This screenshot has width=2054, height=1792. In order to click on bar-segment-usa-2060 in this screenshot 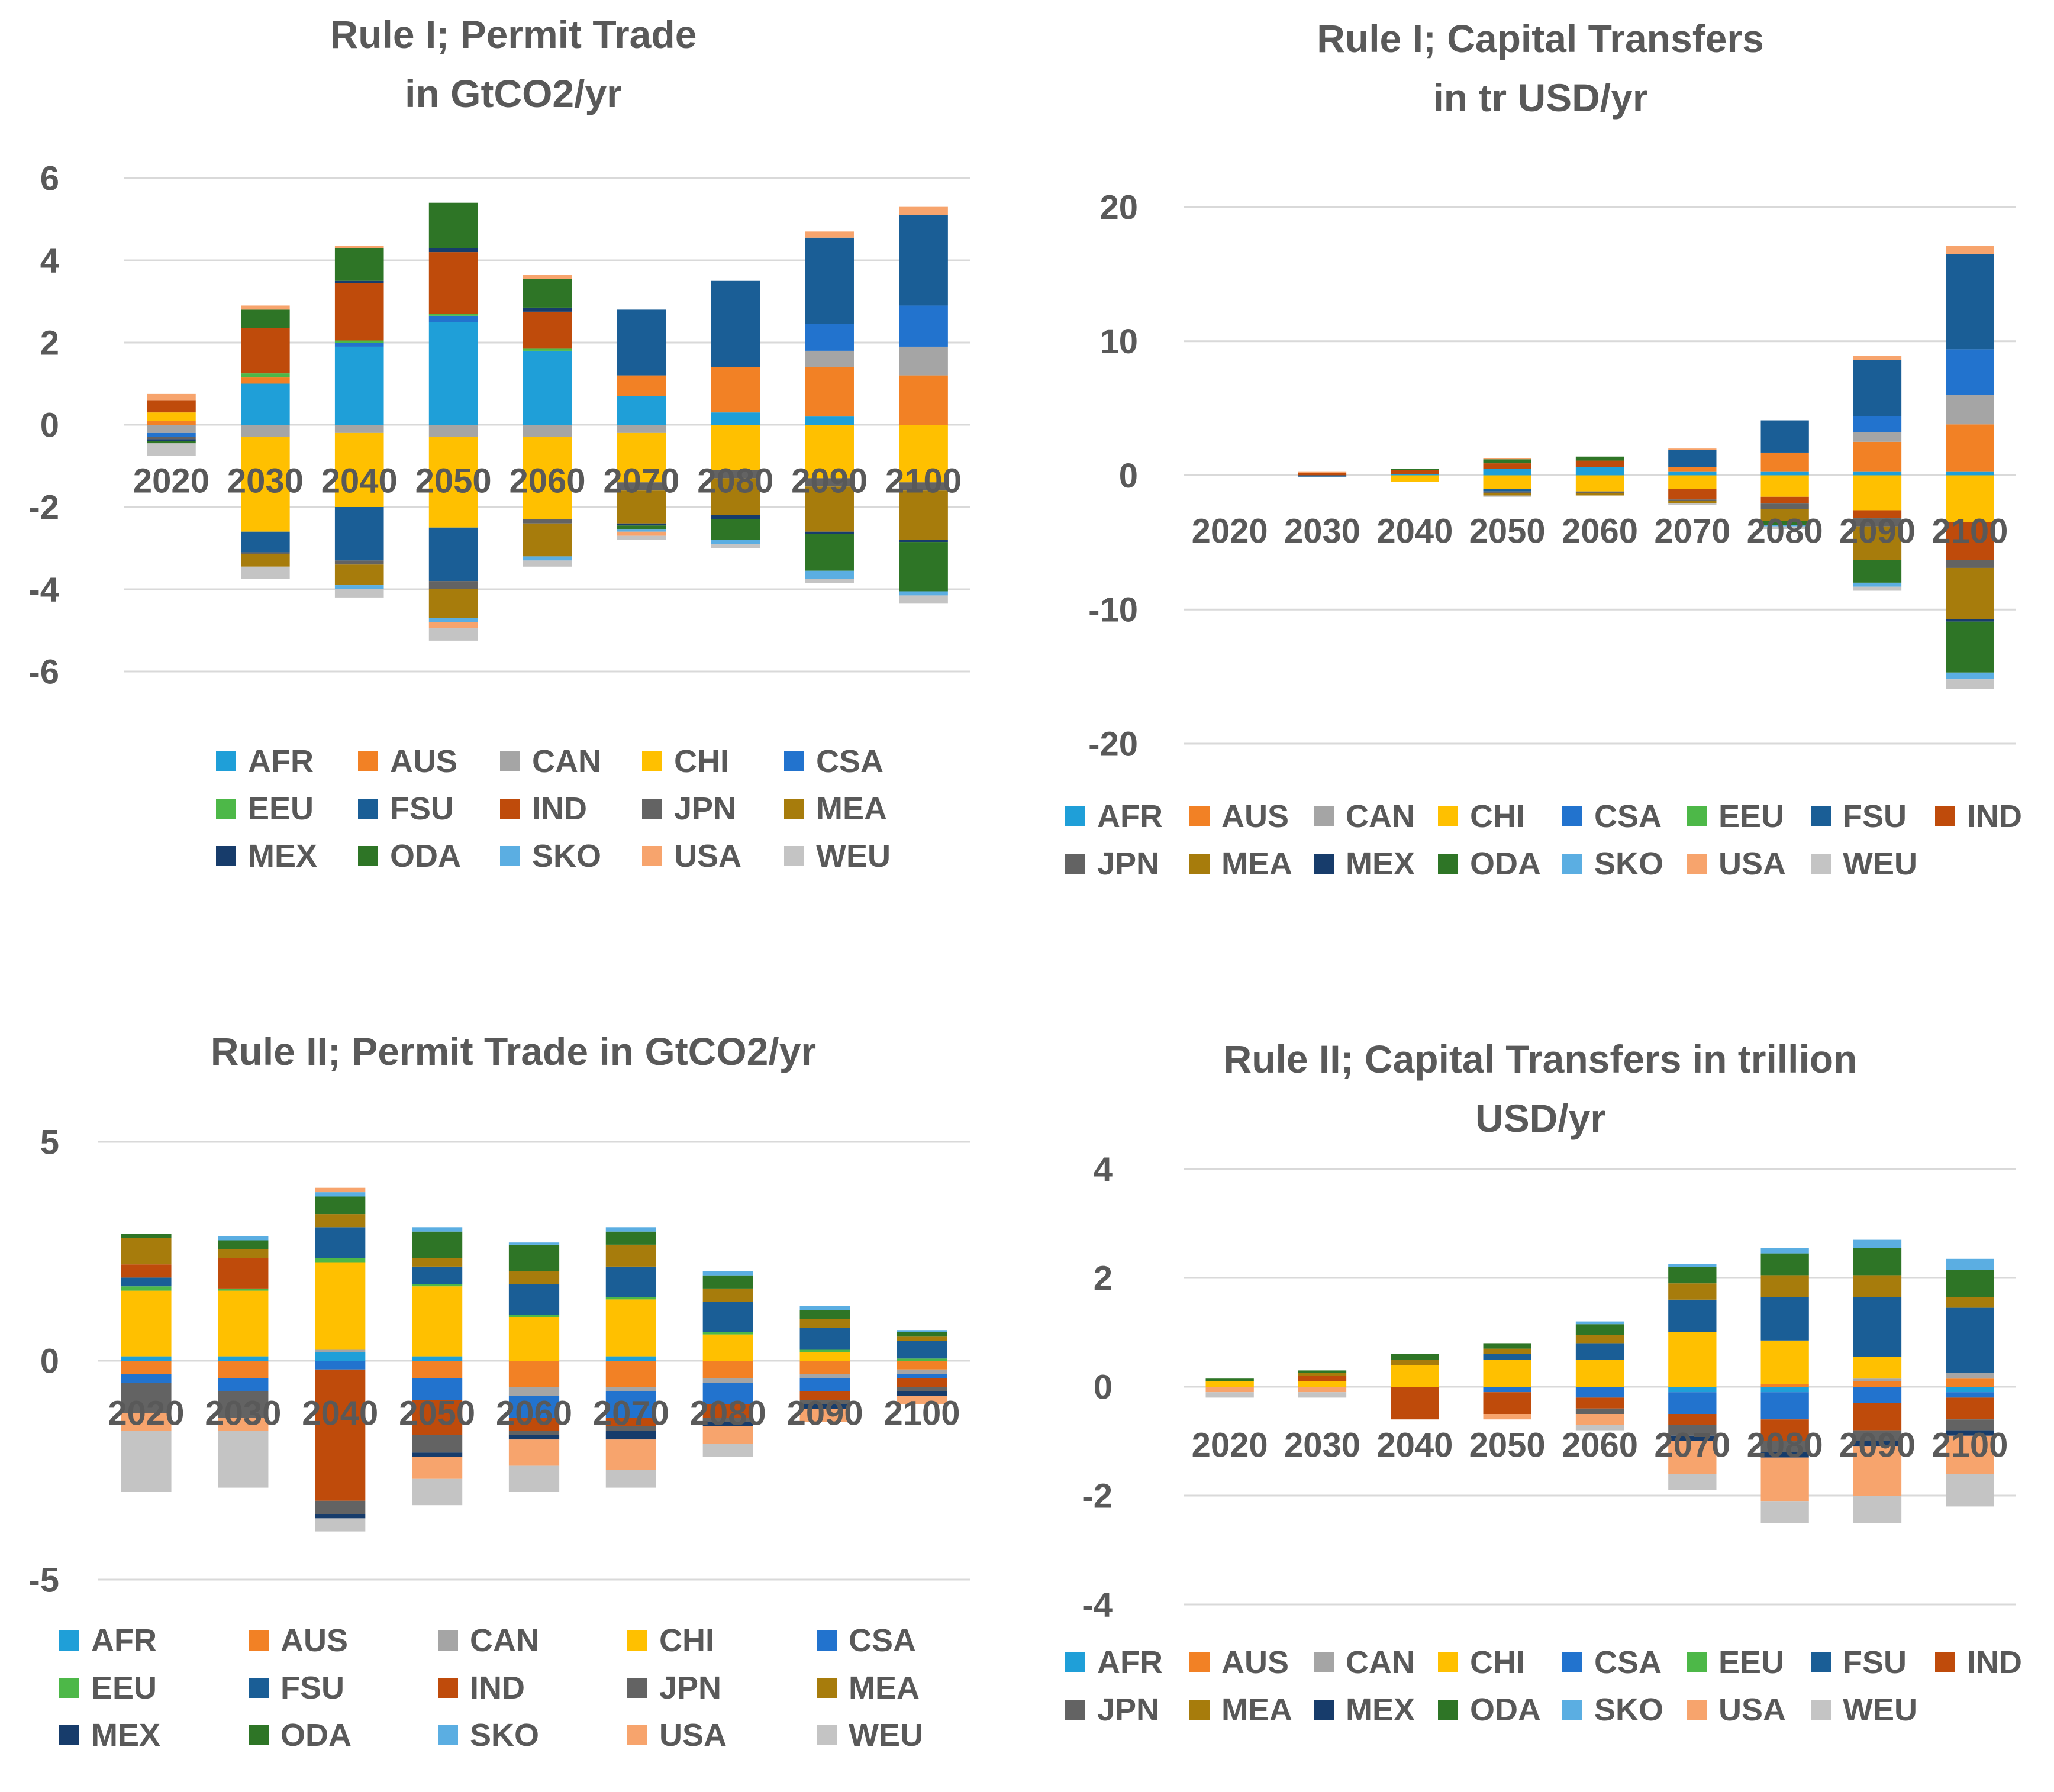, I will do `click(547, 277)`.